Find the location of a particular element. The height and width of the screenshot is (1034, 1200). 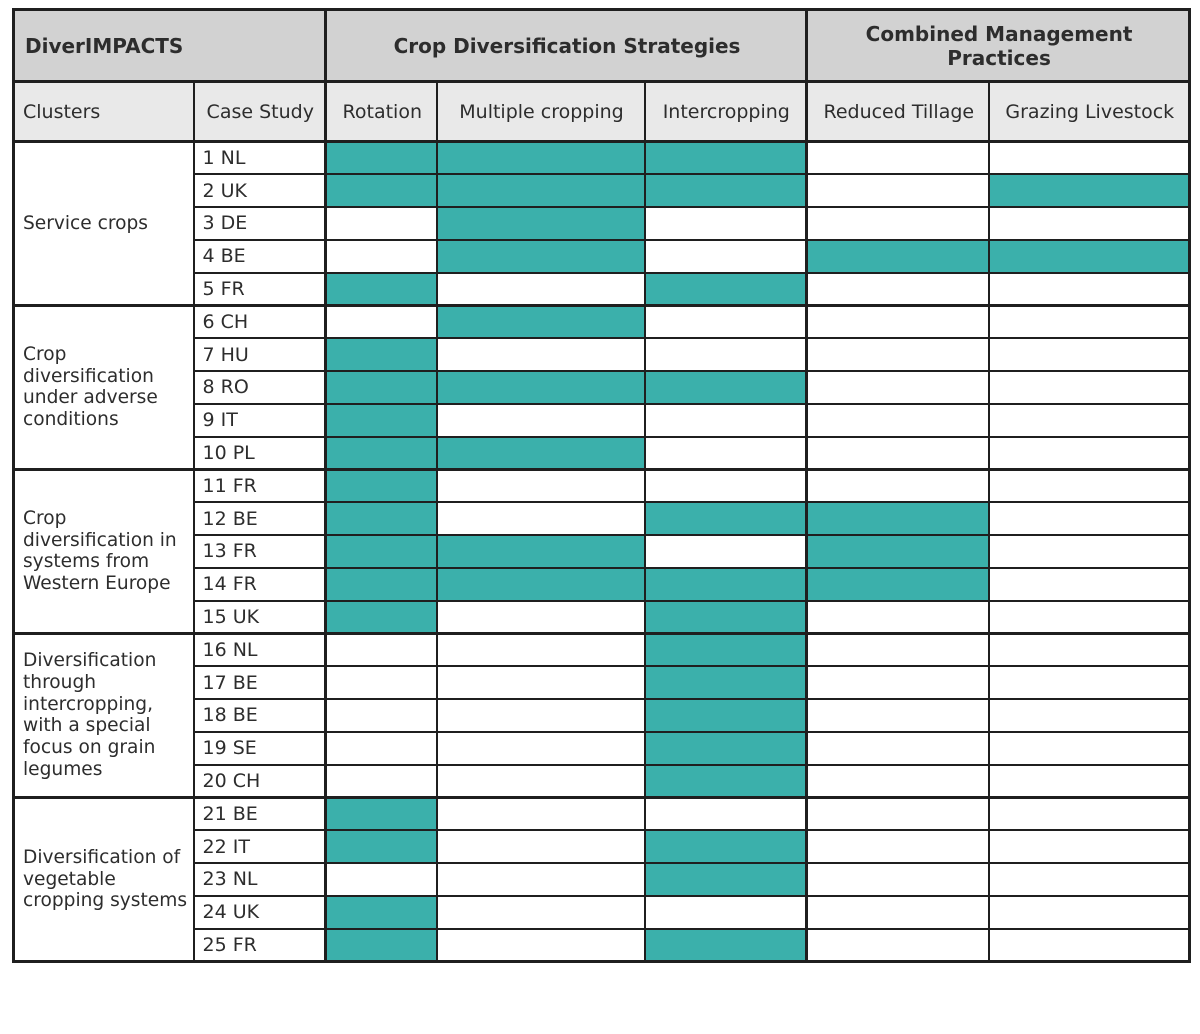

table-row: 7 HU is located at coordinates (602, 355).